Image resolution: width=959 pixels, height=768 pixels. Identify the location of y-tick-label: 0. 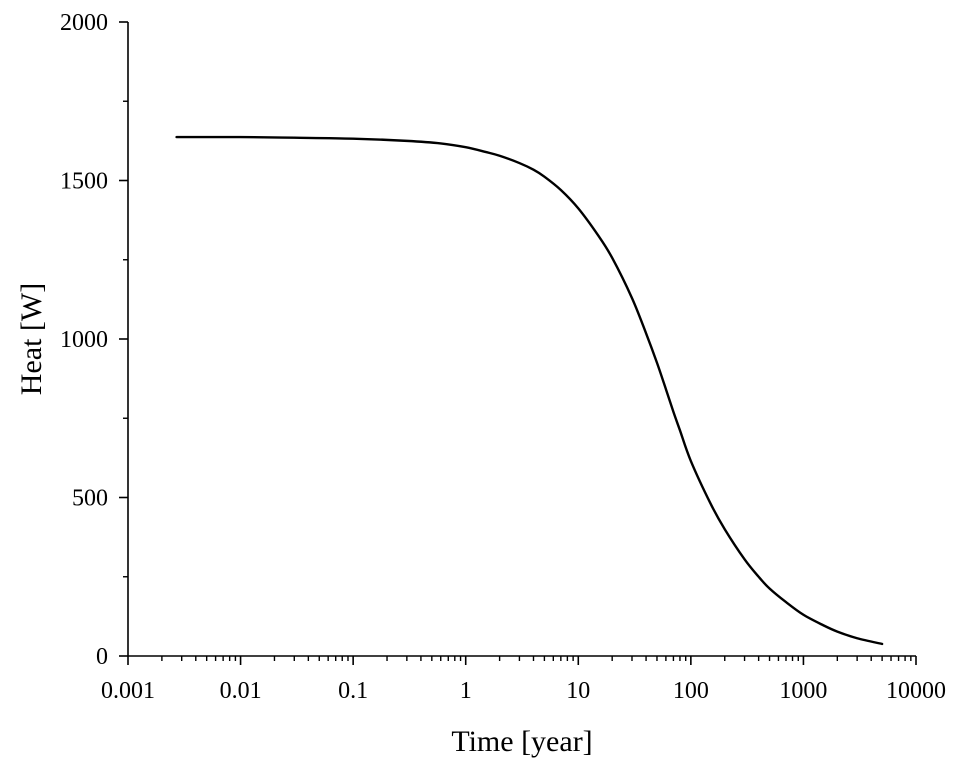
(102, 657).